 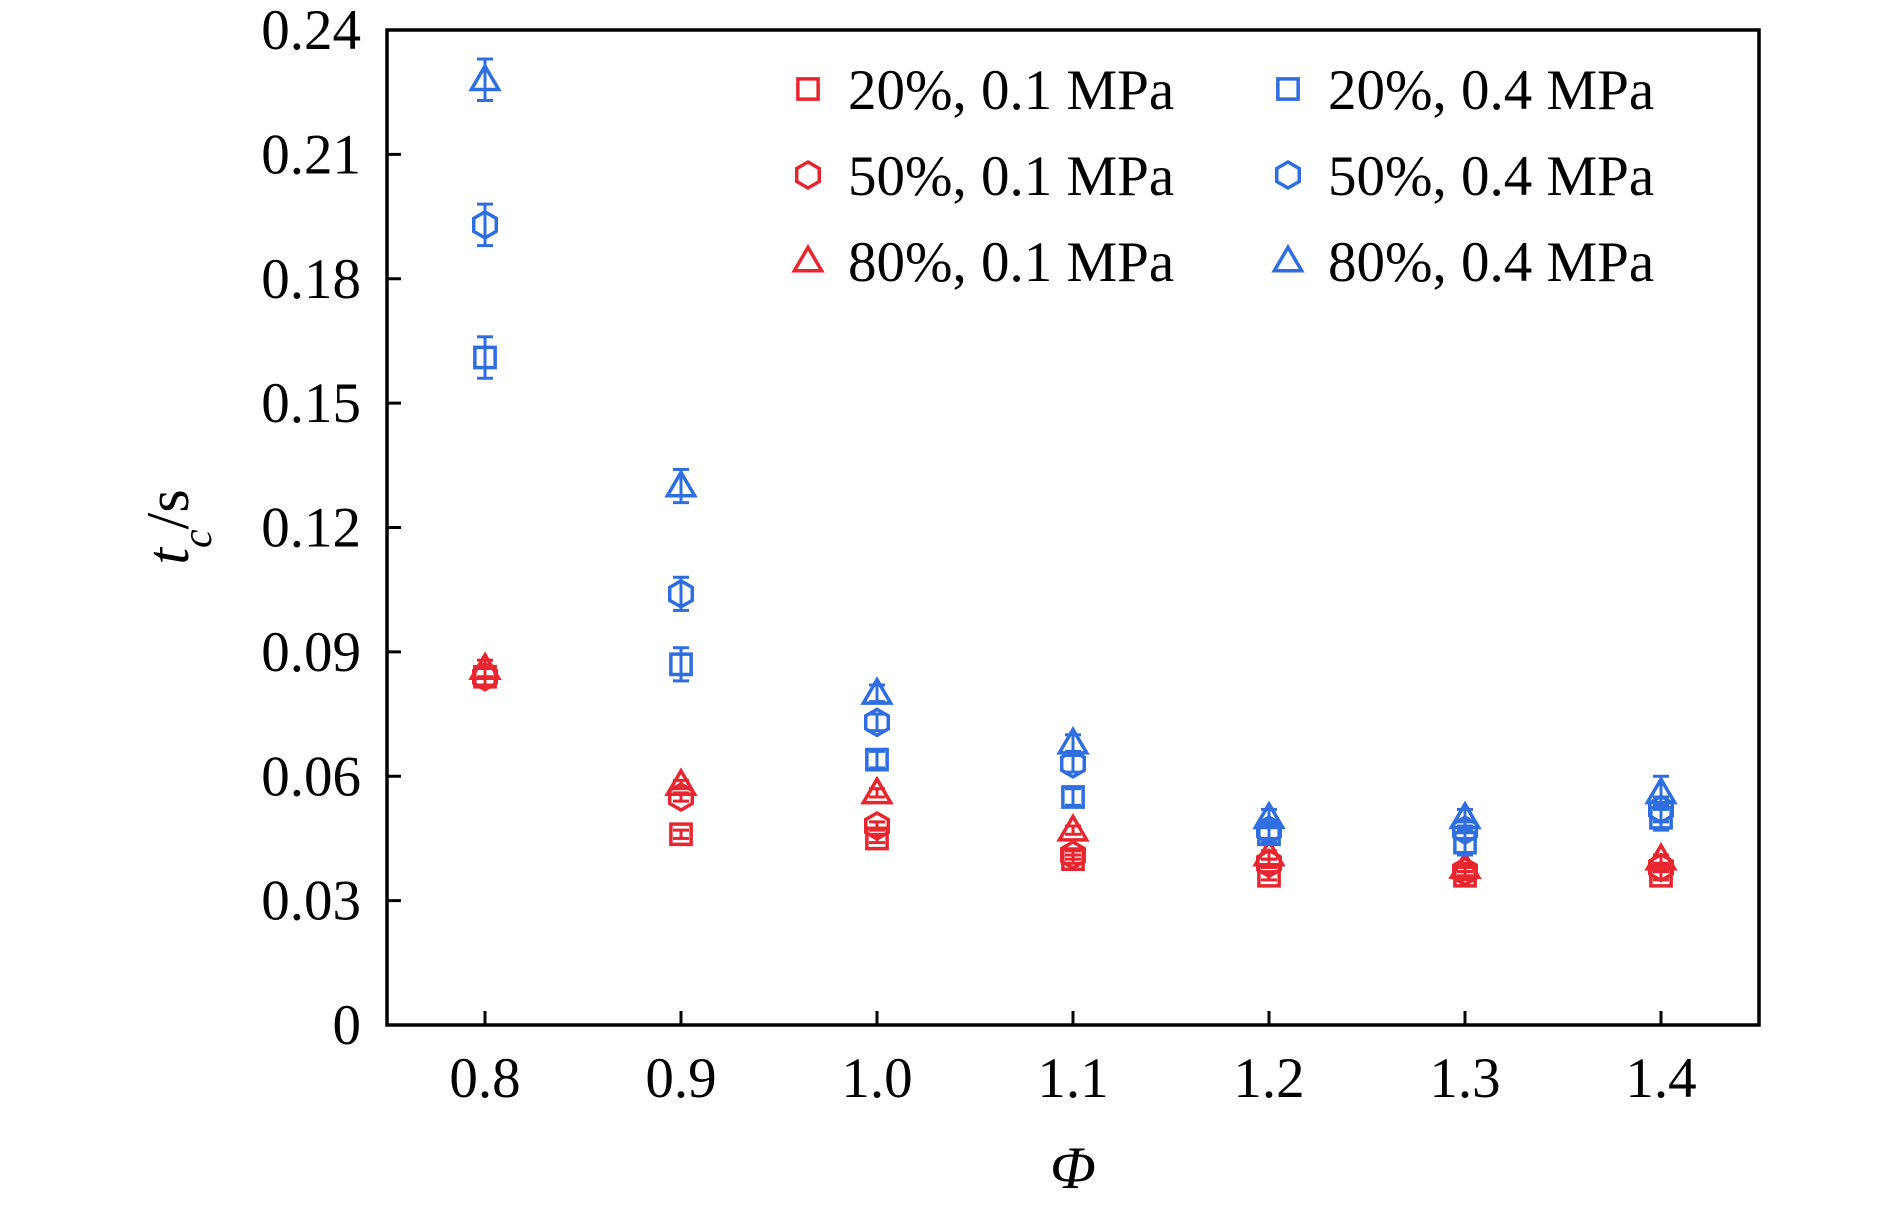 I want to click on svg-text: tc/s, so click(x=178, y=526).